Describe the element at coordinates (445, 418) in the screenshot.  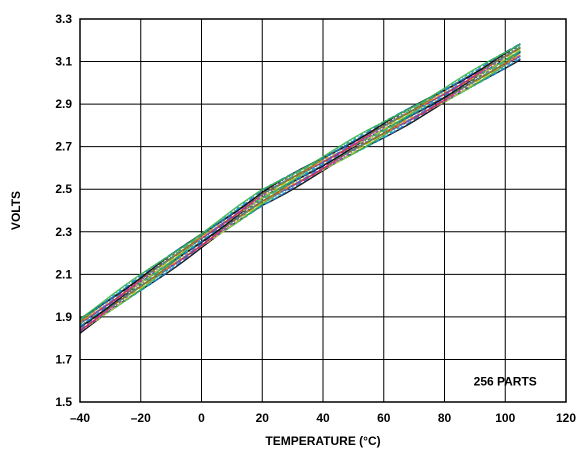
I see `x-tick-label: 80` at that location.